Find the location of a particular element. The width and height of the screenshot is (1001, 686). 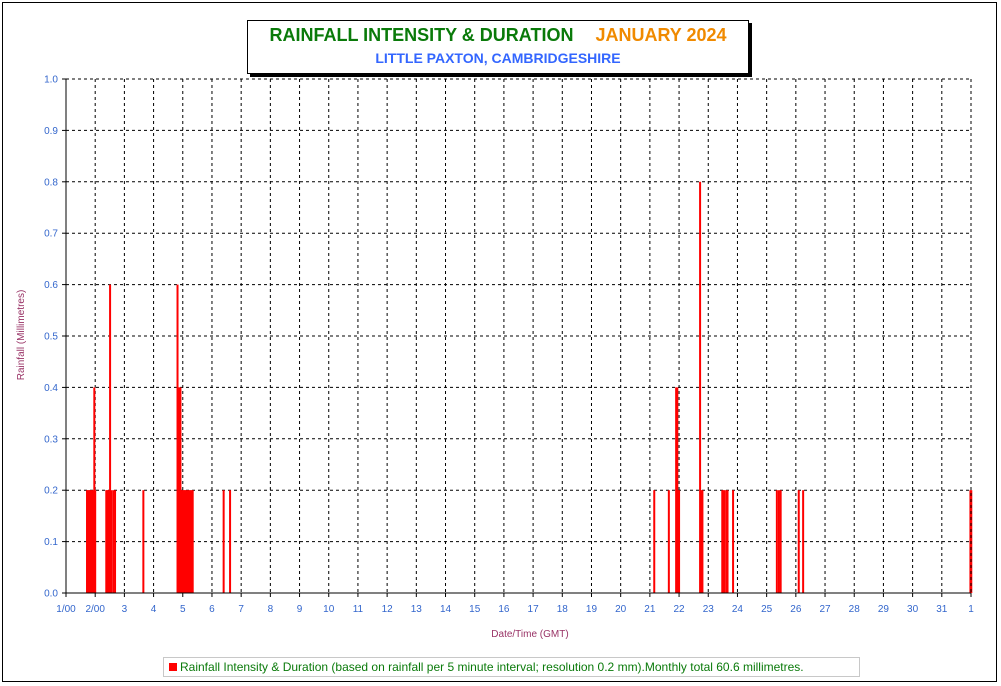

chart-month: JANUARY 2024 is located at coordinates (661, 35).